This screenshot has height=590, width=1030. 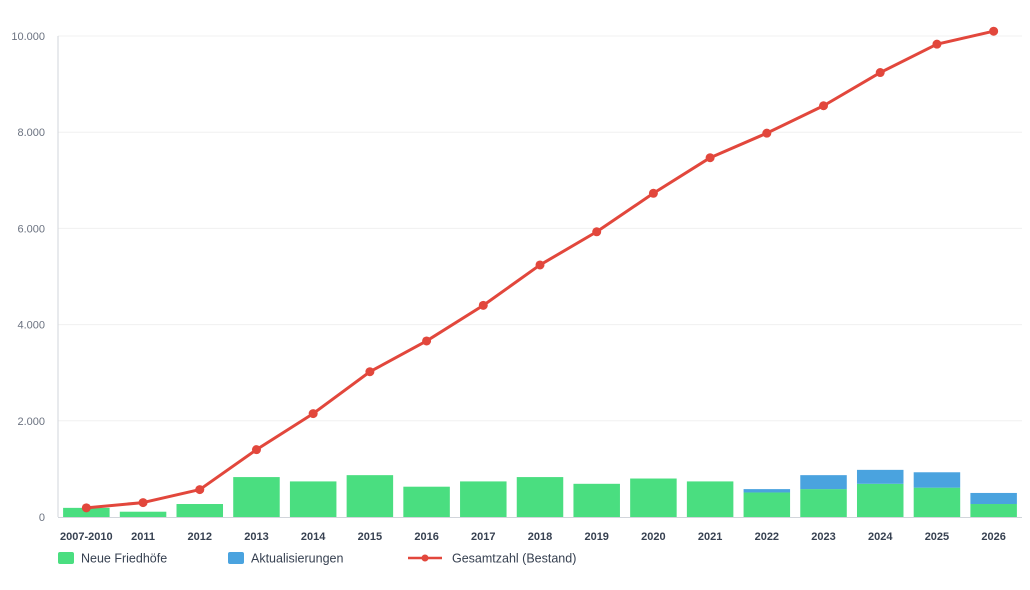 What do you see at coordinates (426, 537) in the screenshot?
I see `x-tick-label: 2016` at bounding box center [426, 537].